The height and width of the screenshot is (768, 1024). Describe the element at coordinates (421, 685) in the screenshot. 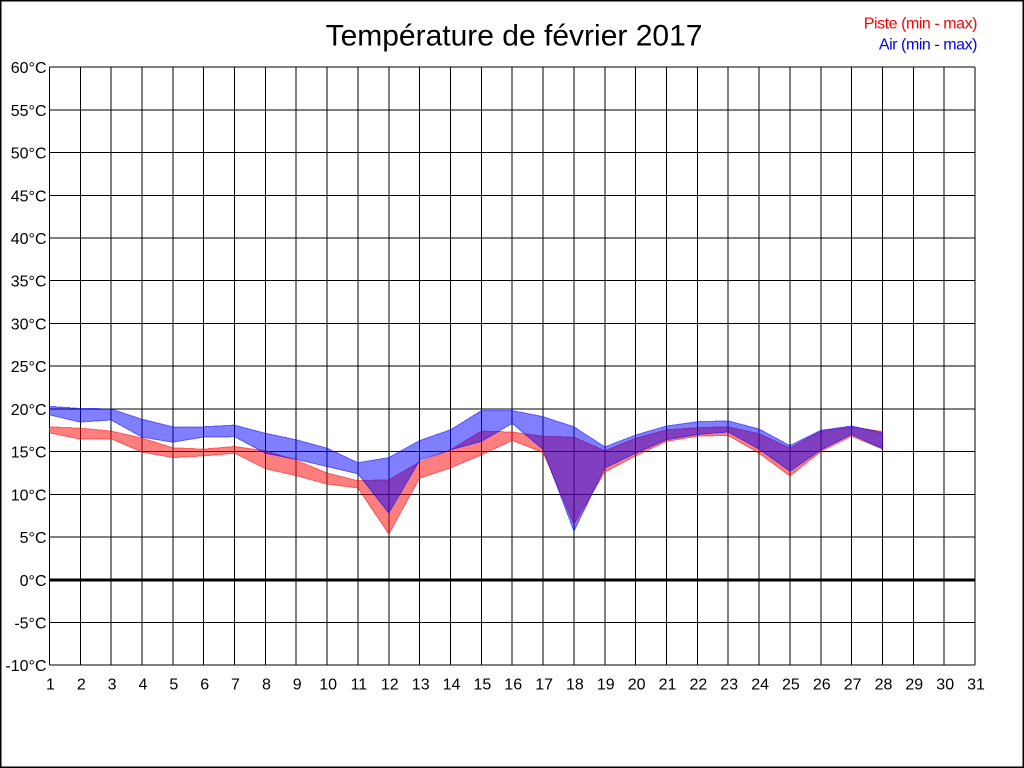

I see `svg-text: 13` at that location.